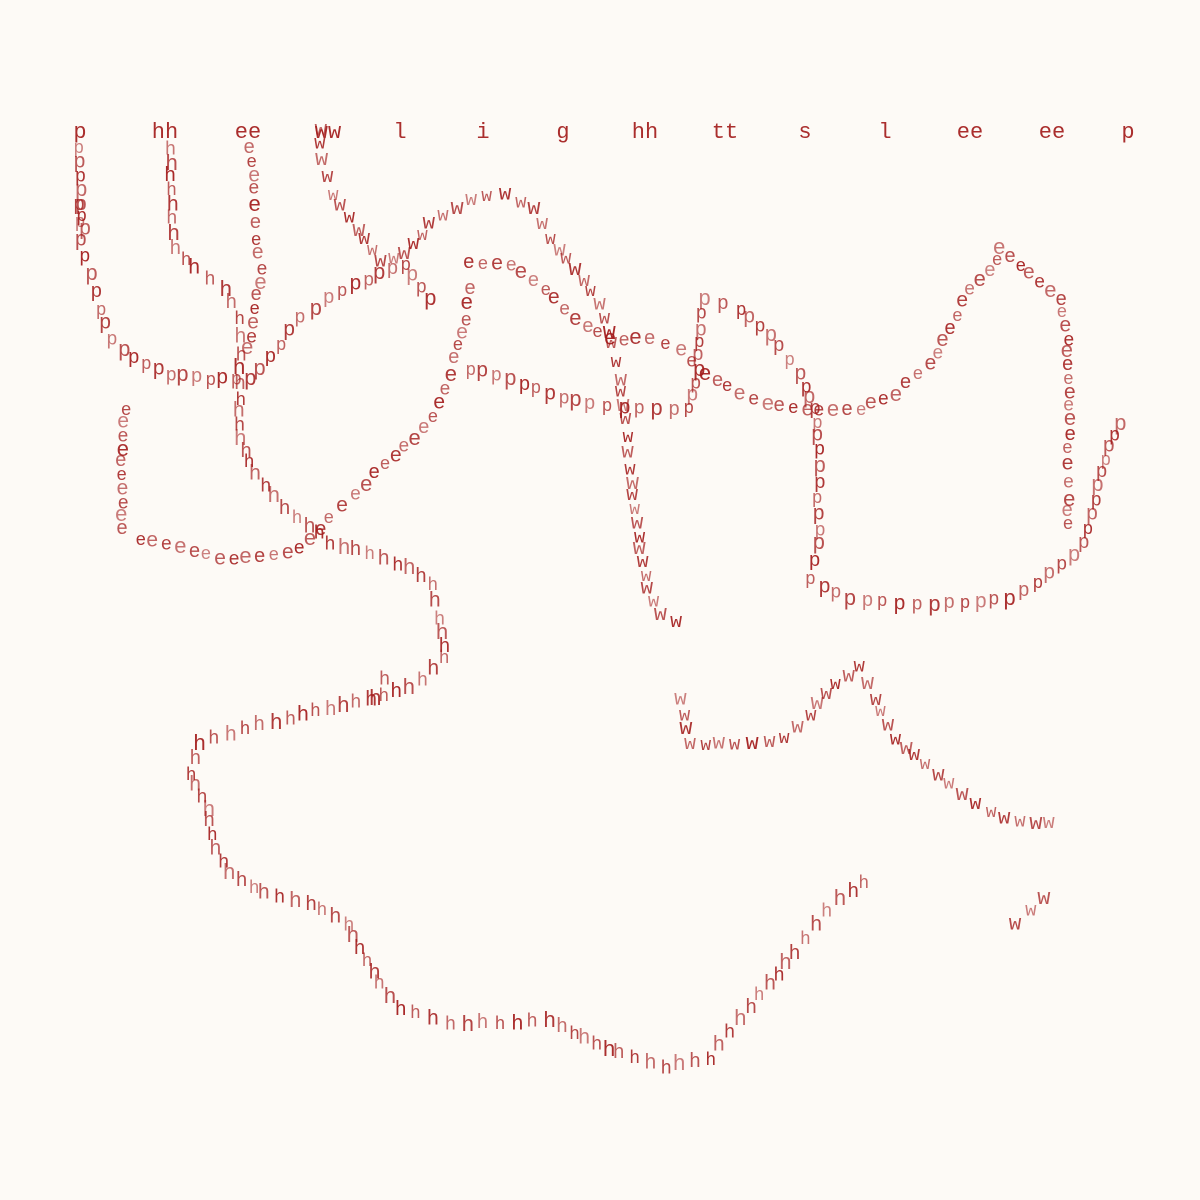 The image size is (1200, 1200). Describe the element at coordinates (165, 132) in the screenshot. I see `title-letter: hh` at that location.